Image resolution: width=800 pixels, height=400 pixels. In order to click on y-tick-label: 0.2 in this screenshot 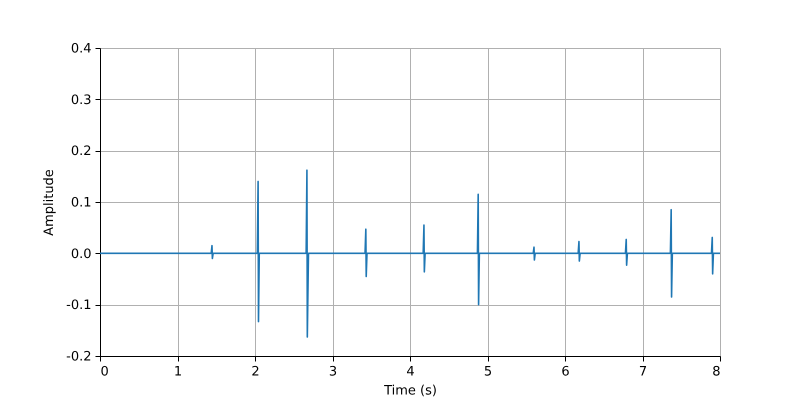, I will do `click(81, 152)`.